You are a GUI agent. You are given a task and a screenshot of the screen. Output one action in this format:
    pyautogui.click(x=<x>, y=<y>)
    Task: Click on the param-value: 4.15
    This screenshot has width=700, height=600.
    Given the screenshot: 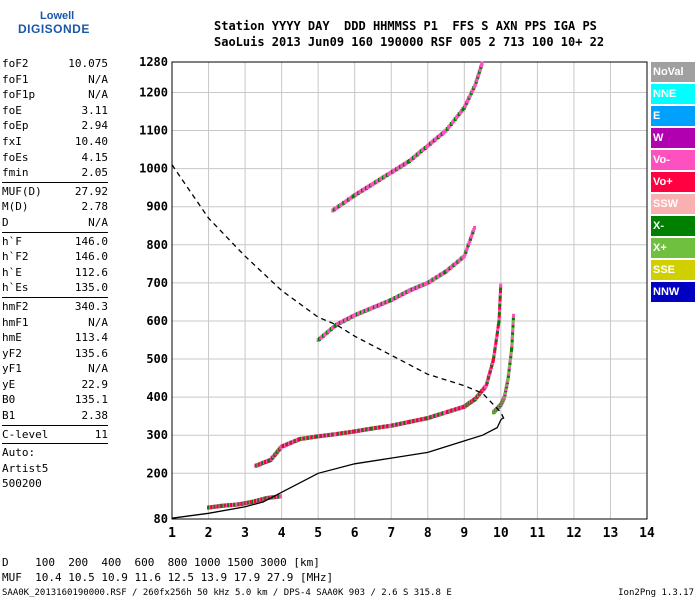 What is the action you would take?
    pyautogui.click(x=95, y=157)
    